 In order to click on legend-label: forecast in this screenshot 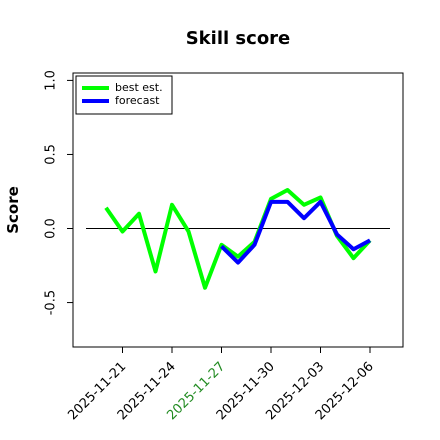, I will do `click(137, 100)`.